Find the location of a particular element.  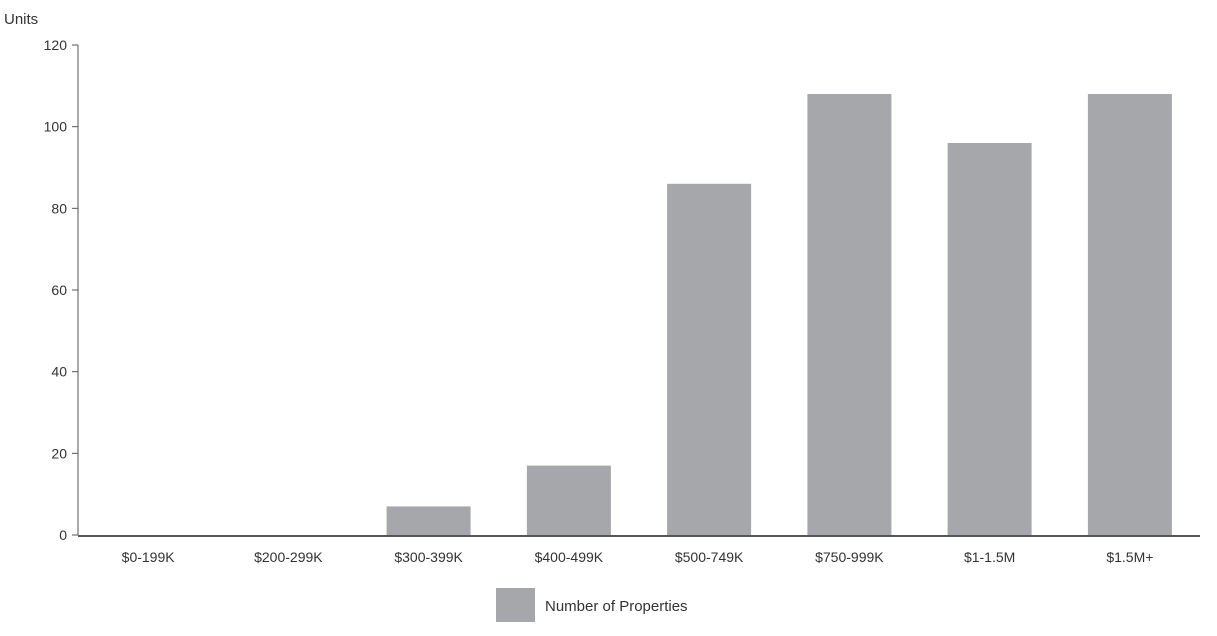

legend-swatch is located at coordinates (515, 605).